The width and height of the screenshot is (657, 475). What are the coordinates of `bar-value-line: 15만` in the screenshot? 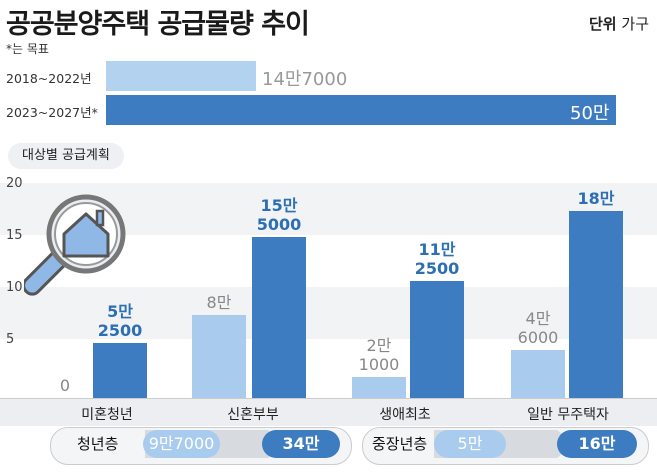 It's located at (279, 205).